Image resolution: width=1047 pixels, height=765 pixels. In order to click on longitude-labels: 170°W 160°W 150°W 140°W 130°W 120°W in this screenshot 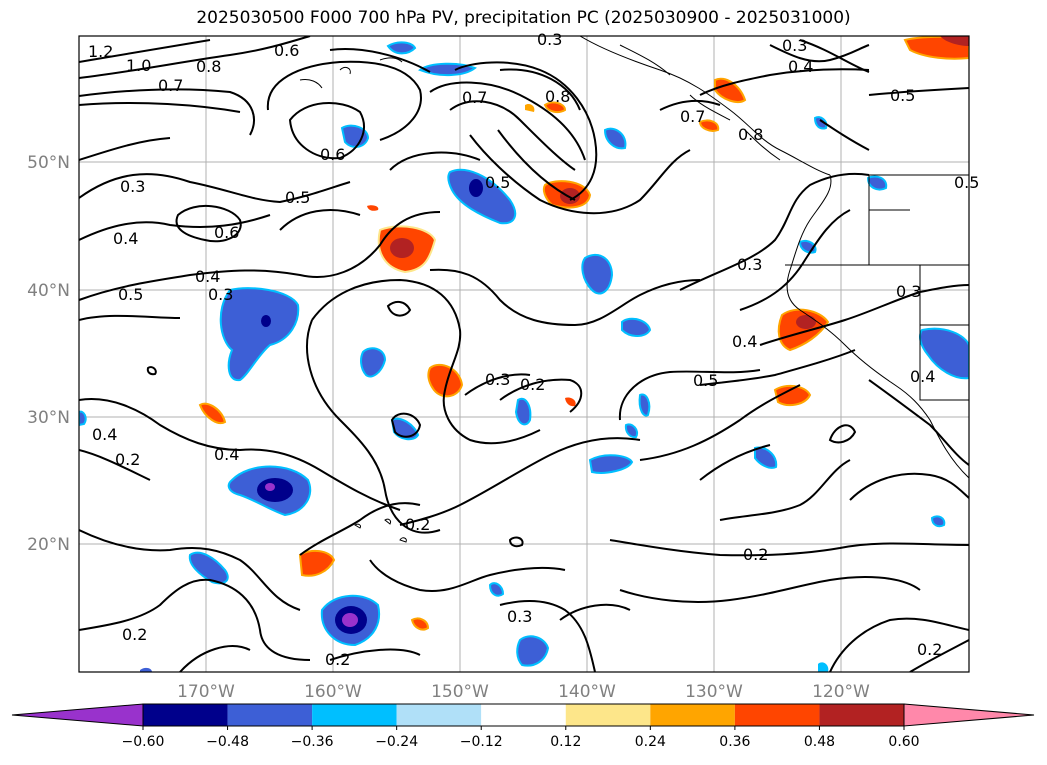, I will do `click(523, 692)`.